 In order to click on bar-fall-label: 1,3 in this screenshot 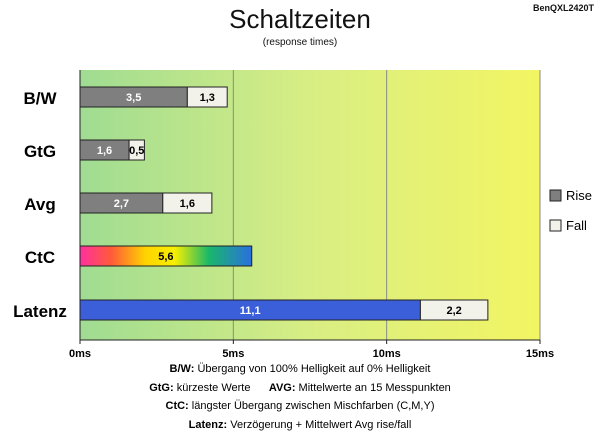, I will do `click(207, 98)`.